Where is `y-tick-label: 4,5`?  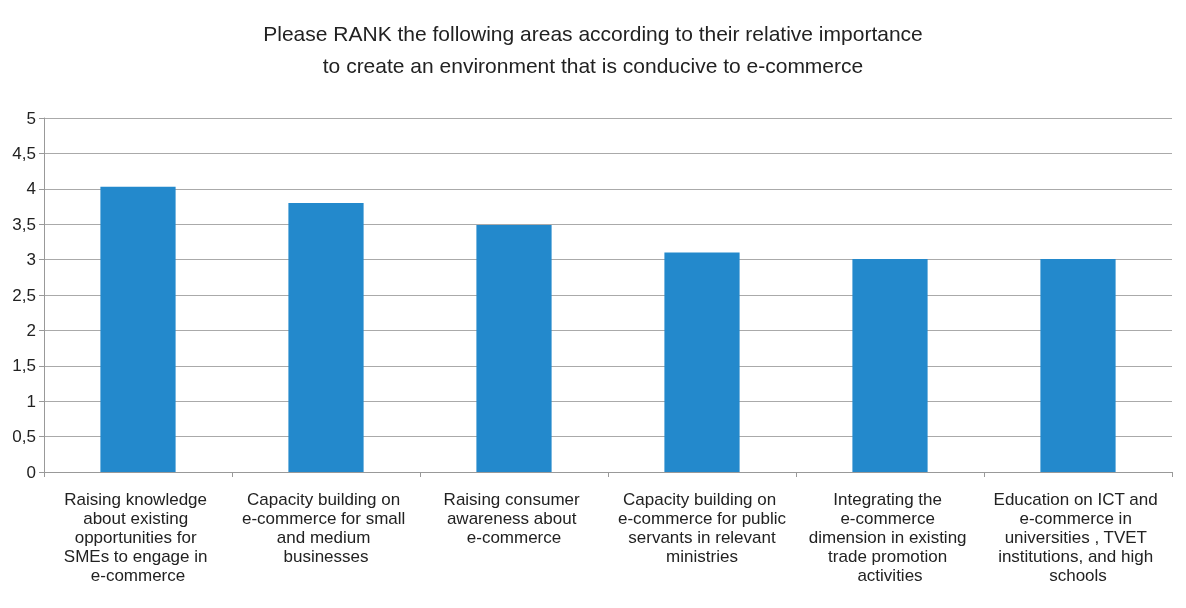 y-tick-label: 4,5 is located at coordinates (24, 153).